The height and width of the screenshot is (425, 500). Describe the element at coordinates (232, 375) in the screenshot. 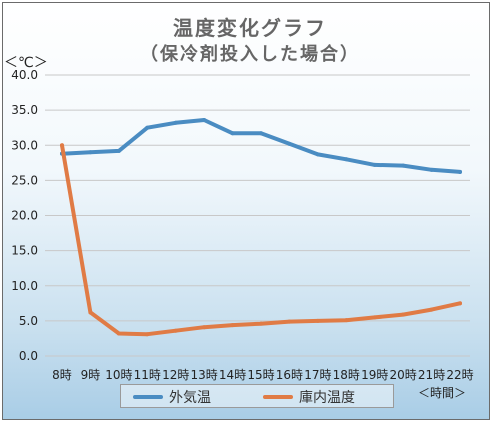

I see `x-tick-label: 14時` at that location.